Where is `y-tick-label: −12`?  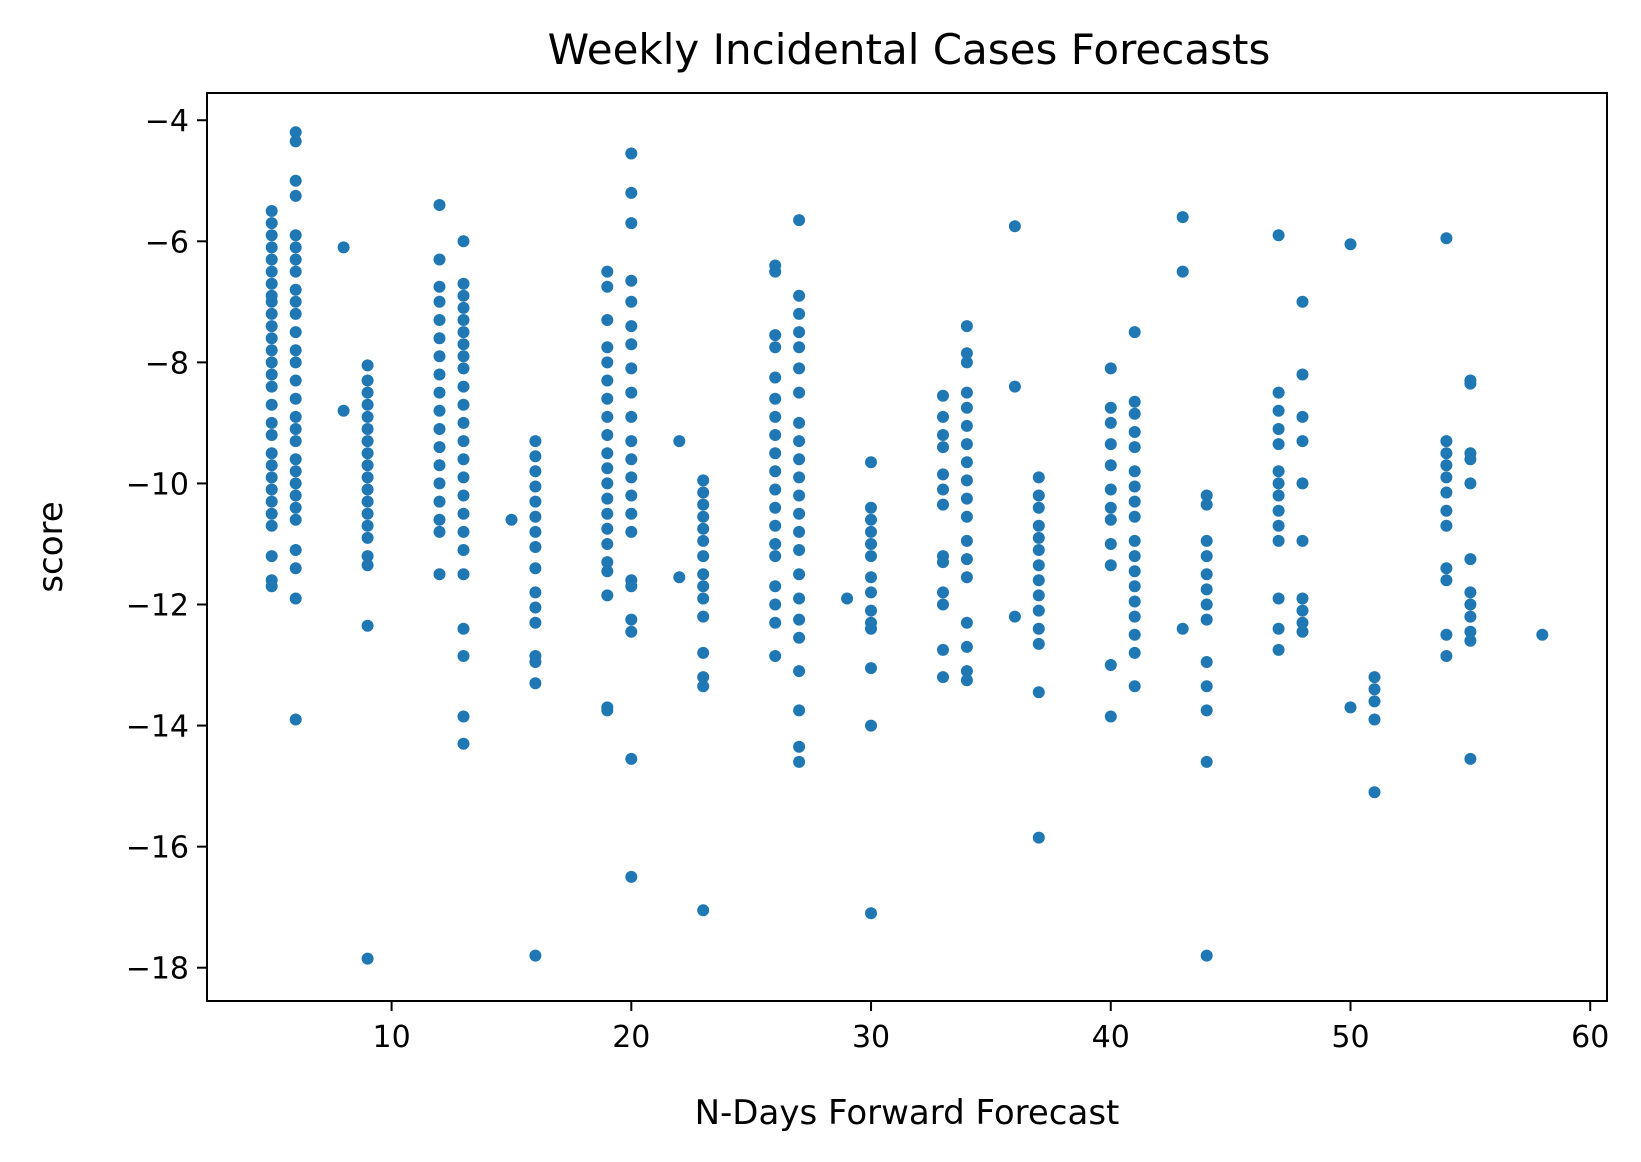 y-tick-label: −12 is located at coordinates (157, 606).